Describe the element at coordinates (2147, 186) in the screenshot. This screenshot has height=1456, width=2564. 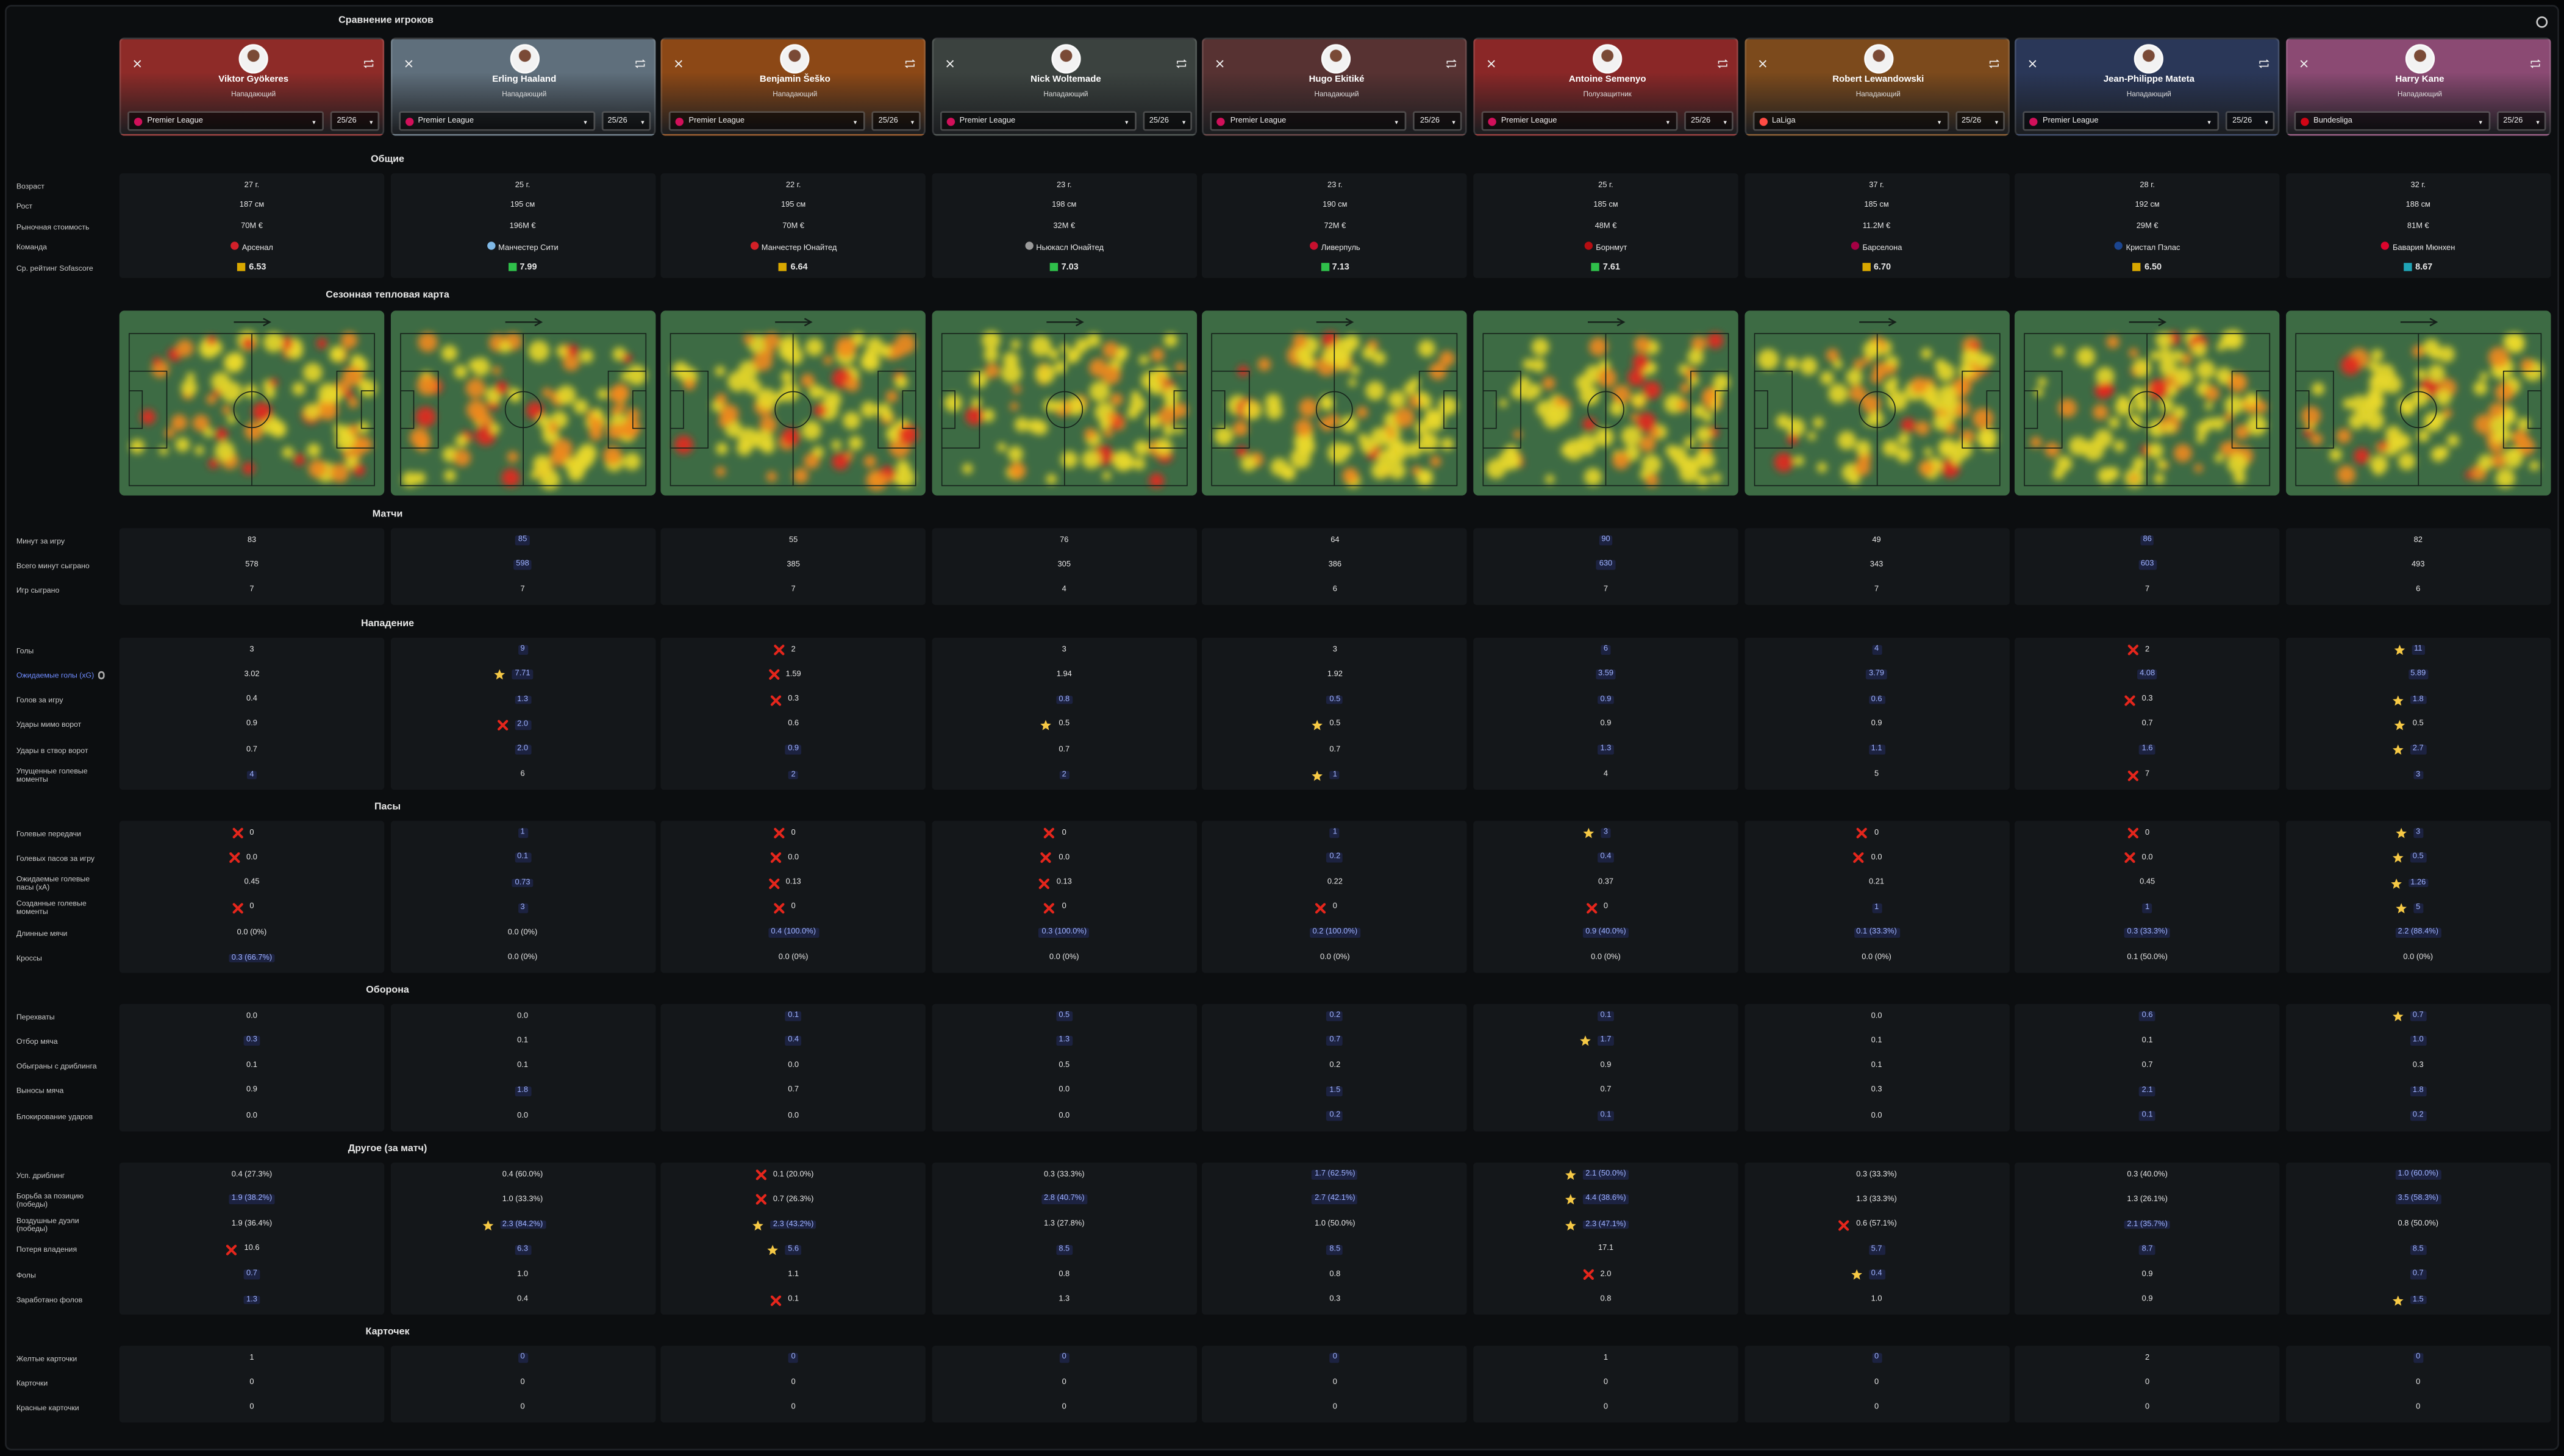
I see `stat-value-wrap: 28 г.` at that location.